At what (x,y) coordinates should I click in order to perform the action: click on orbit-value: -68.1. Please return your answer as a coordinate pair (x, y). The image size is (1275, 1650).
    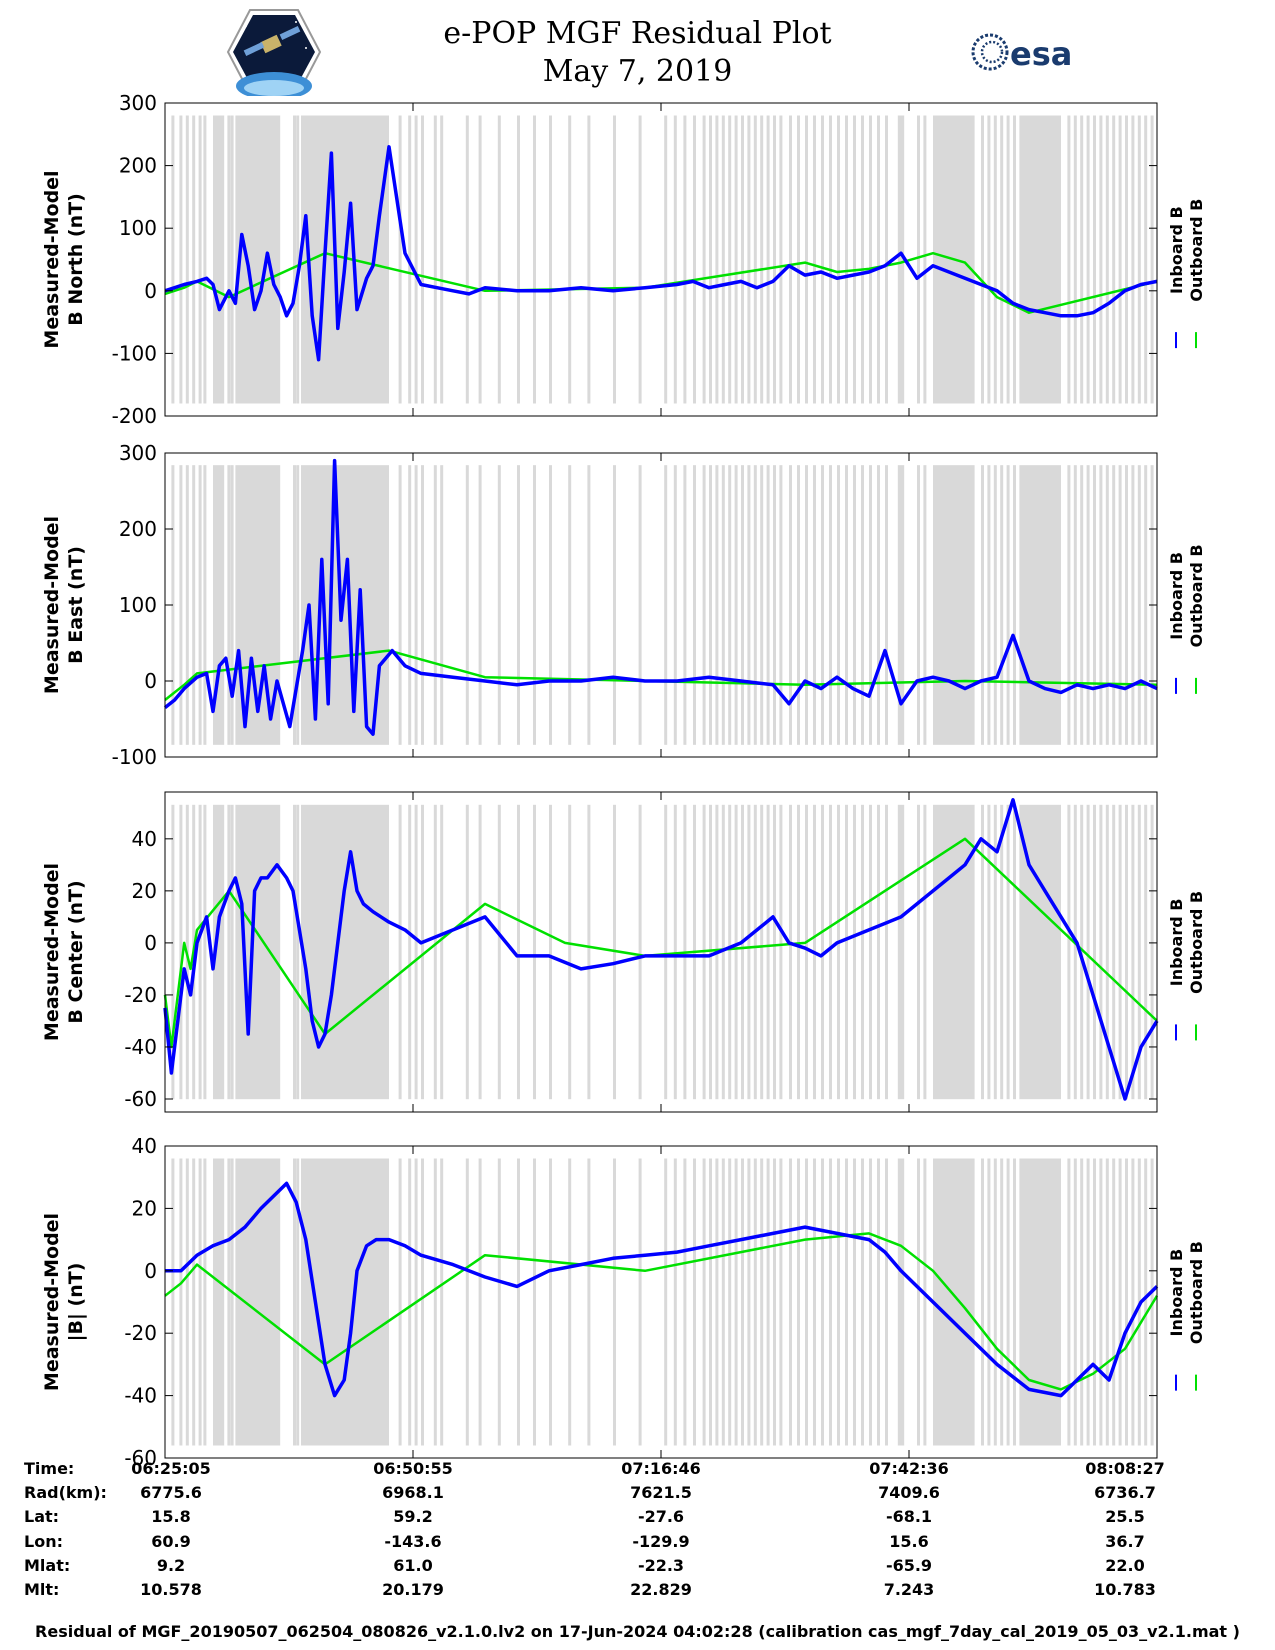
    Looking at the image, I should click on (909, 1516).